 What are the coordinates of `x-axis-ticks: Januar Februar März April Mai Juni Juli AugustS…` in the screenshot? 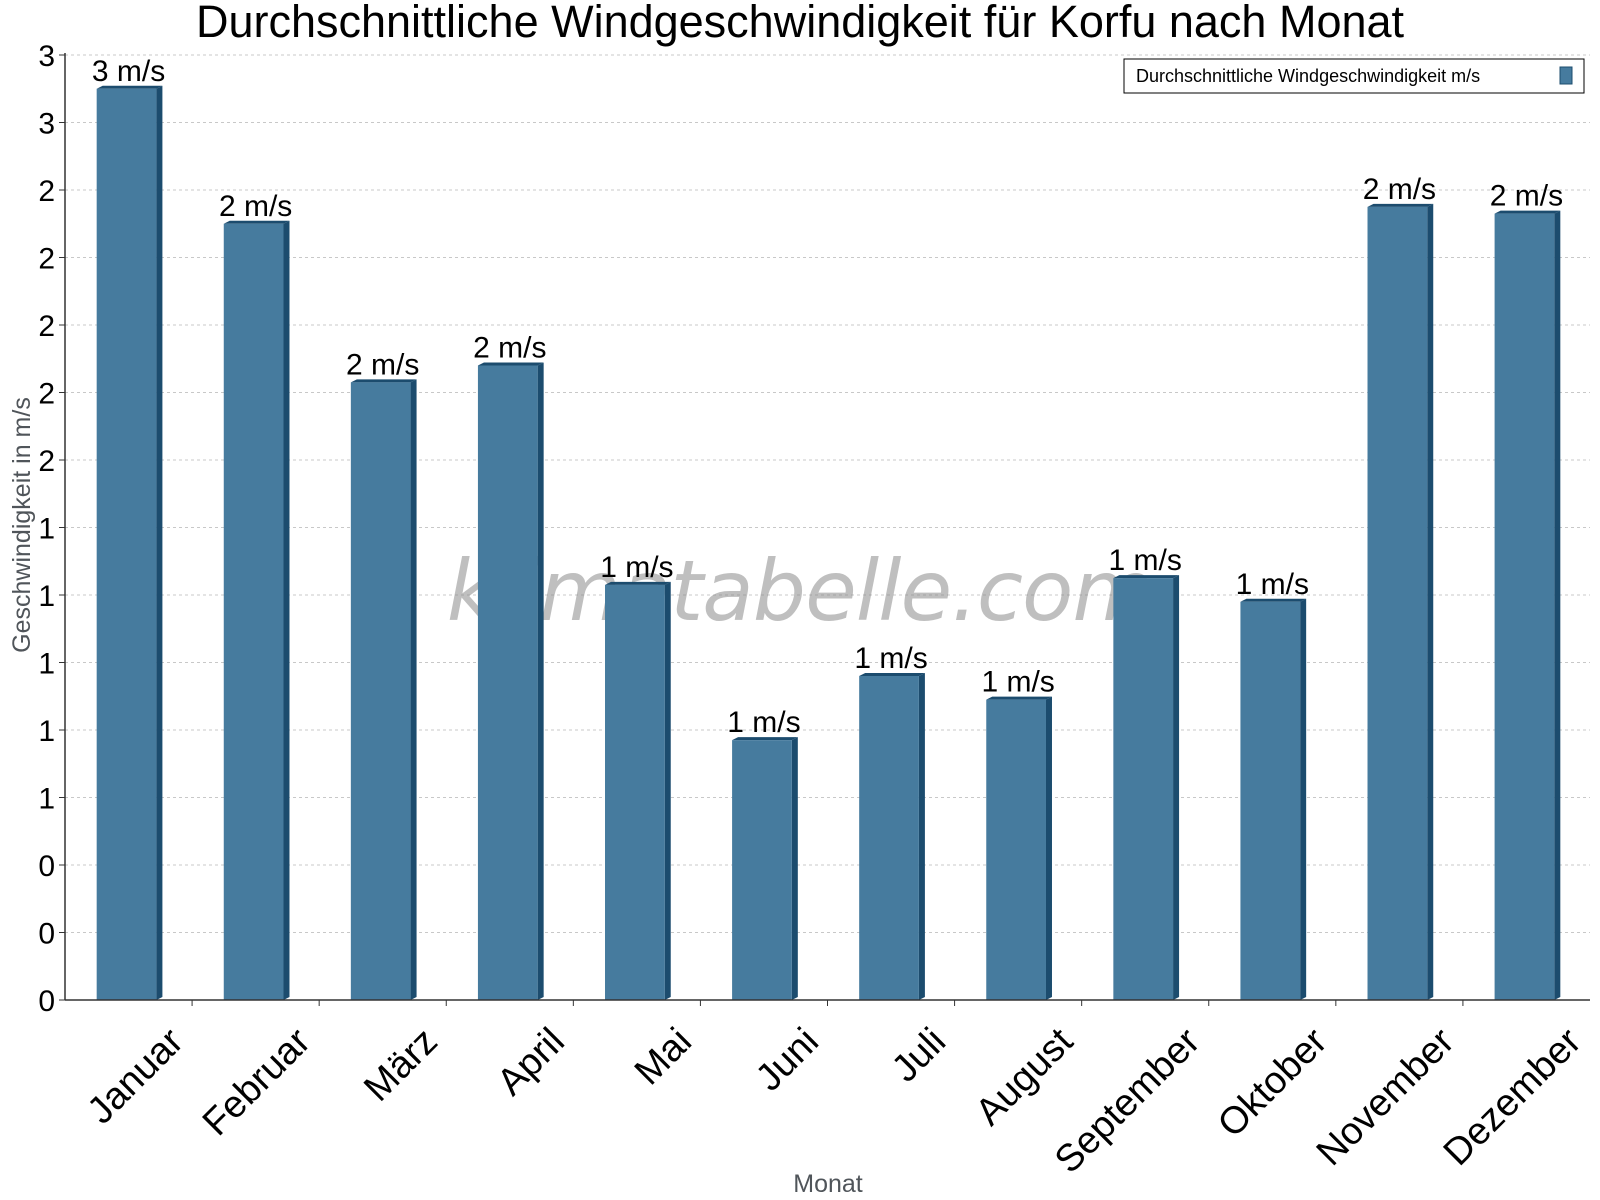 It's located at (835, 1100).